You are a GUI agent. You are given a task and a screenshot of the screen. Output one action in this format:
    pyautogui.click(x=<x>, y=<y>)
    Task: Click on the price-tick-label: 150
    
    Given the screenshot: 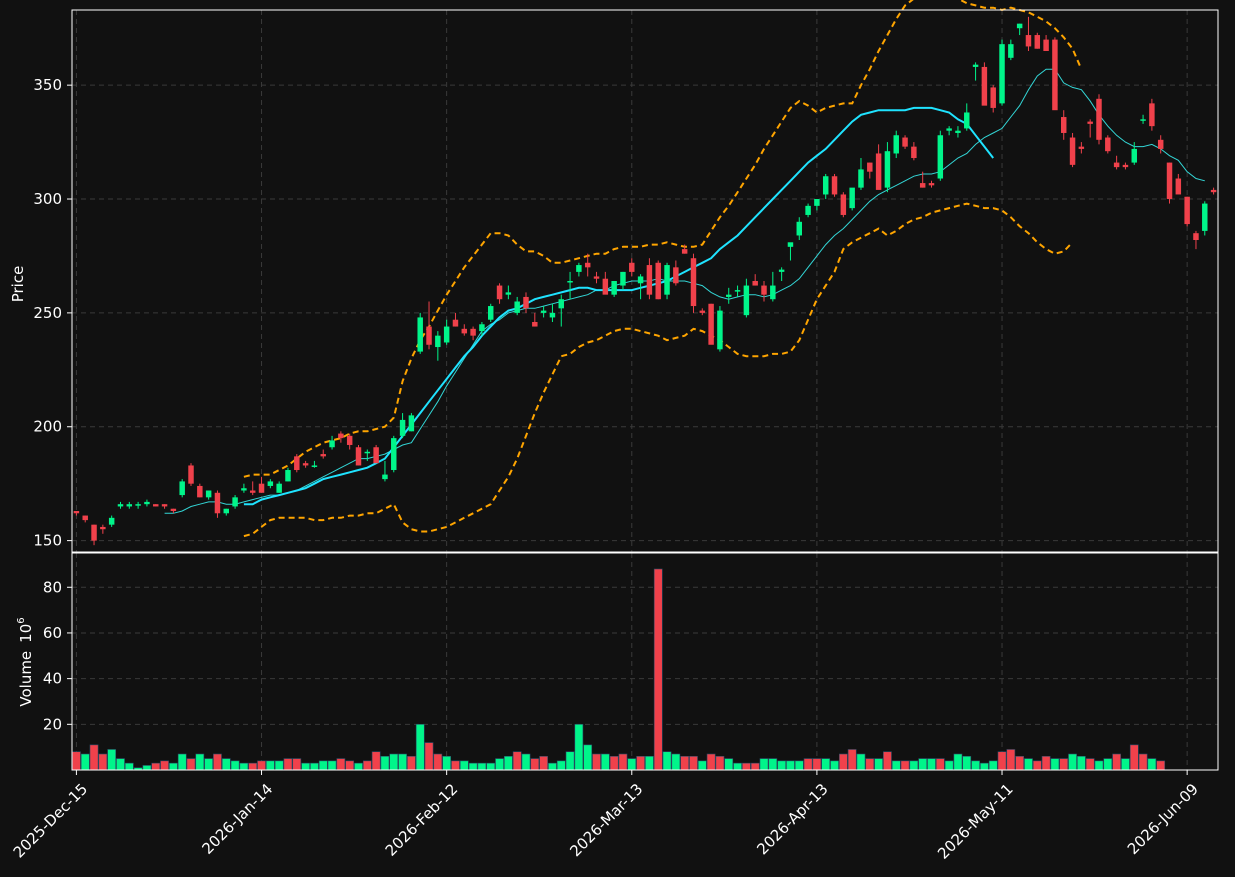 What is the action you would take?
    pyautogui.click(x=47, y=541)
    